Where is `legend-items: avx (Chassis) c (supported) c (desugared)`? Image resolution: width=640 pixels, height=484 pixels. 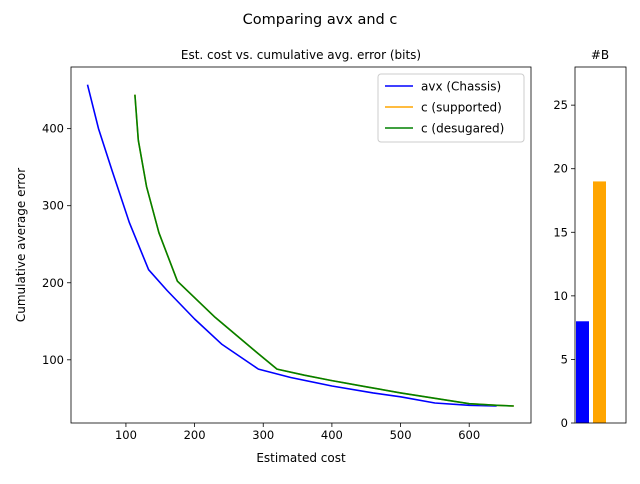
legend-items: avx (Chassis) c (supported) c (desugared) is located at coordinates (444, 108).